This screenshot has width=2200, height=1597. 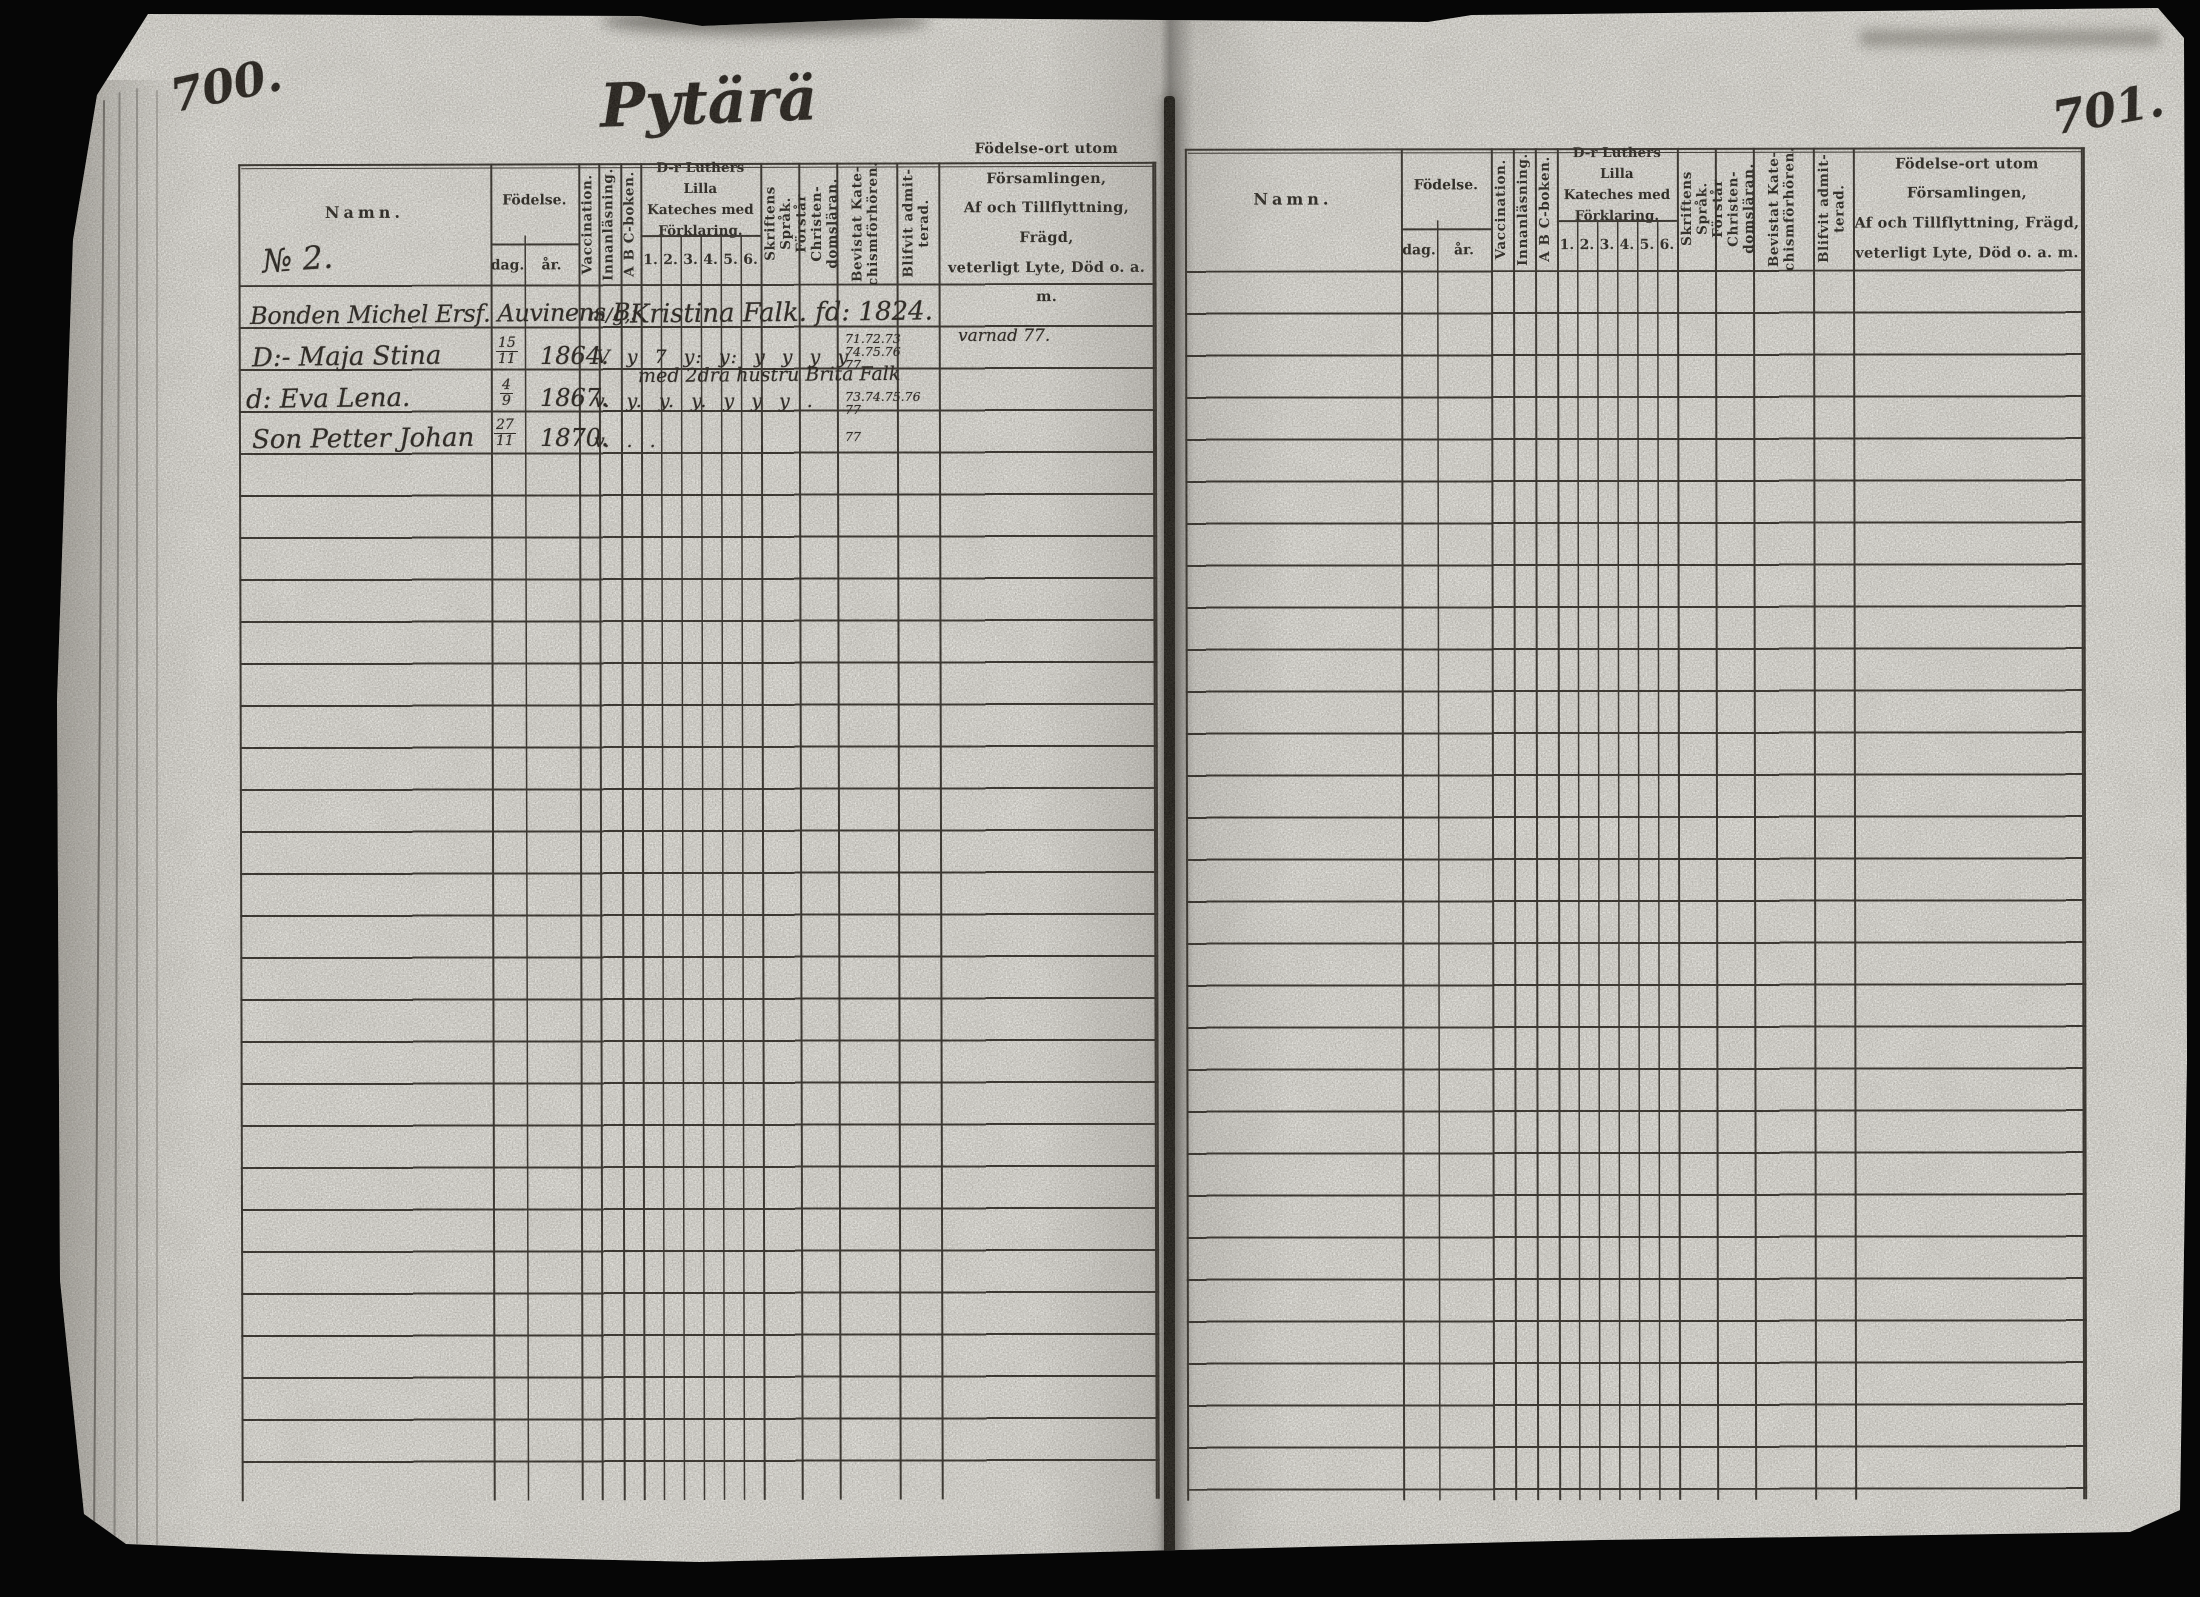 What do you see at coordinates (506, 393) in the screenshot?
I see `entry-birth-date: 4 9` at bounding box center [506, 393].